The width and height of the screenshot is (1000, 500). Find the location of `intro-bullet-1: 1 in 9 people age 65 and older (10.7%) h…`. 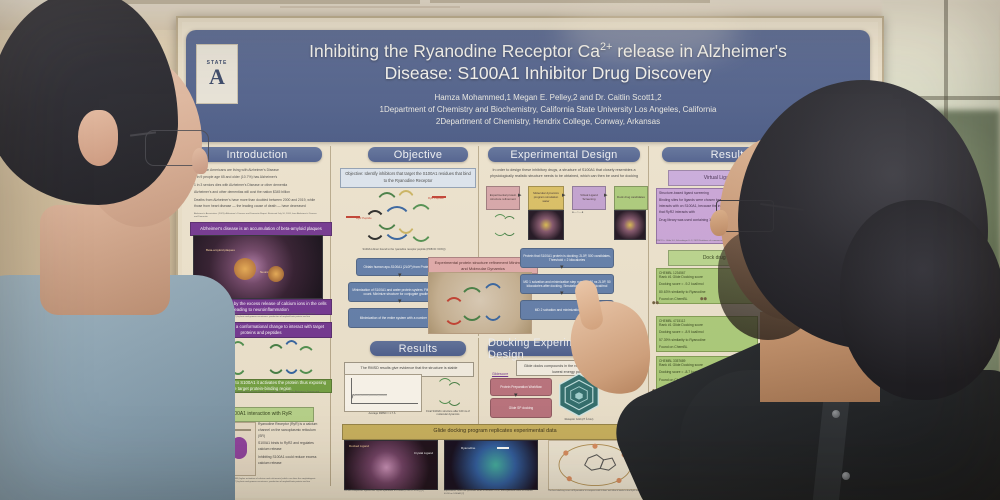

intro-bullet-1: 1 in 9 people age 65 and older (10.7%) h… is located at coordinates (236, 177).